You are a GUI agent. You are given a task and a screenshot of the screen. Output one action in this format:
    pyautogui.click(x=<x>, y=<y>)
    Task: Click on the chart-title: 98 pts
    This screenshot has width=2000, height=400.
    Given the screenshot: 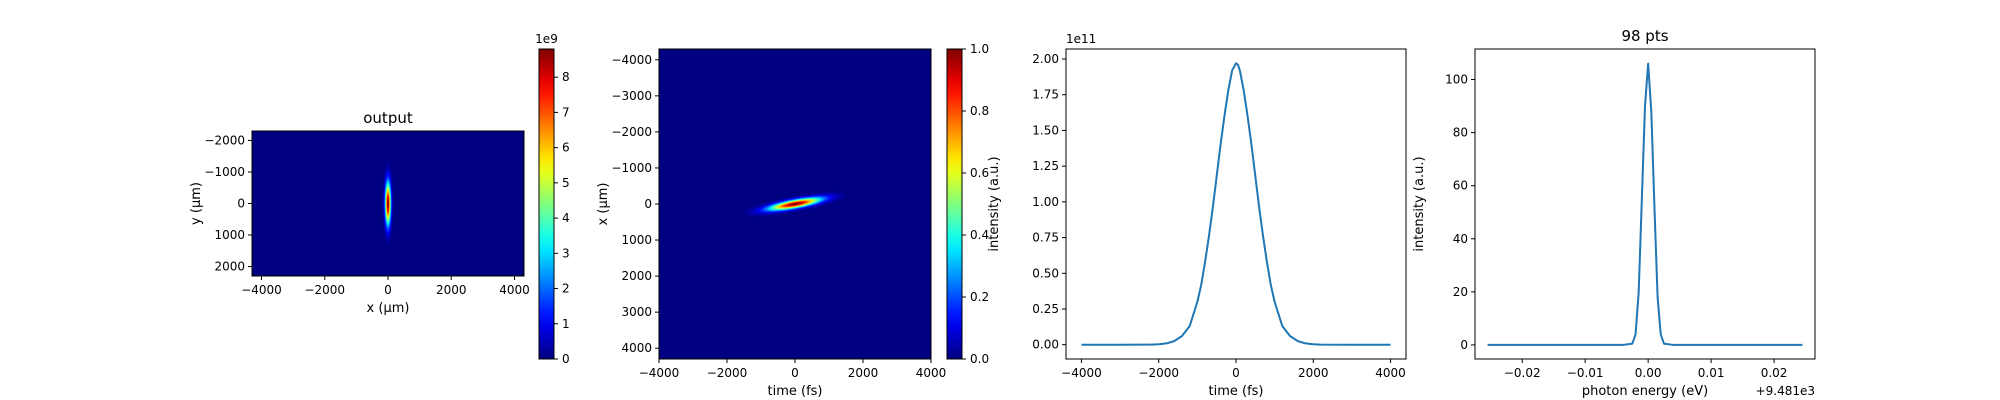 What is the action you would take?
    pyautogui.click(x=1644, y=36)
    